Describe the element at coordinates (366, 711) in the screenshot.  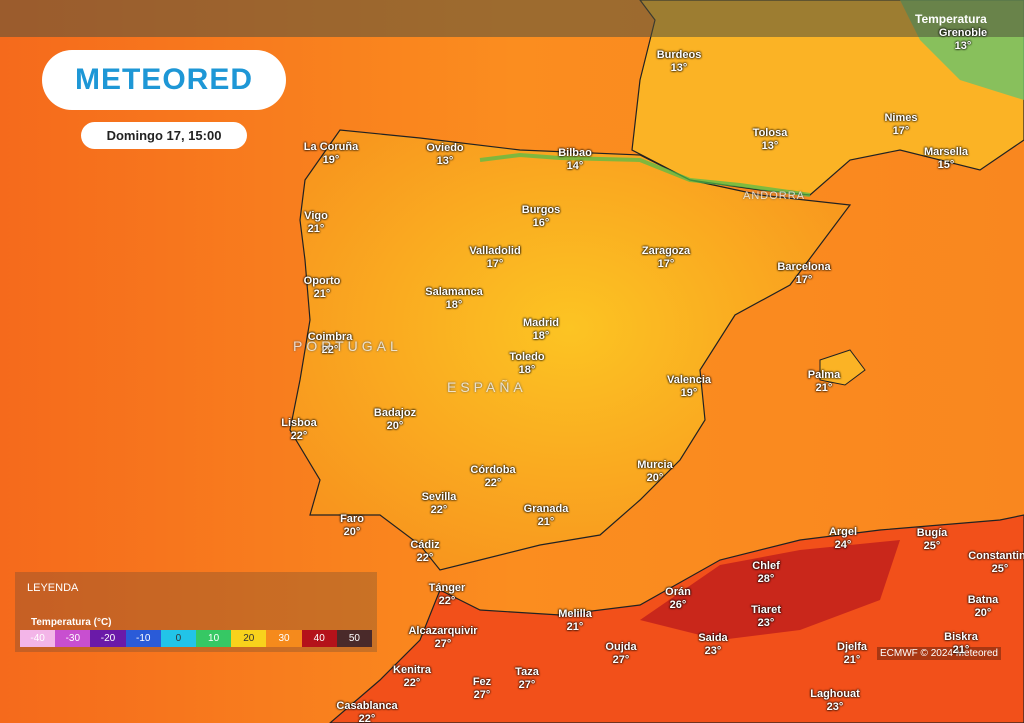
I see `city-label: Casablanca 22°` at that location.